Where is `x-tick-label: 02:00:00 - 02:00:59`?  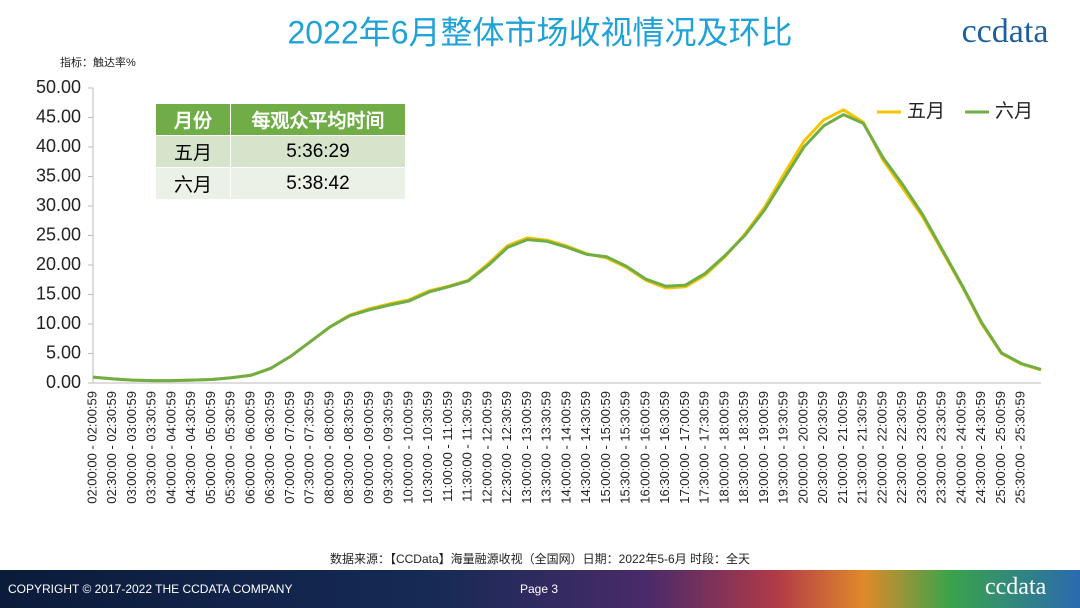 x-tick-label: 02:00:00 - 02:00:59 is located at coordinates (91, 447).